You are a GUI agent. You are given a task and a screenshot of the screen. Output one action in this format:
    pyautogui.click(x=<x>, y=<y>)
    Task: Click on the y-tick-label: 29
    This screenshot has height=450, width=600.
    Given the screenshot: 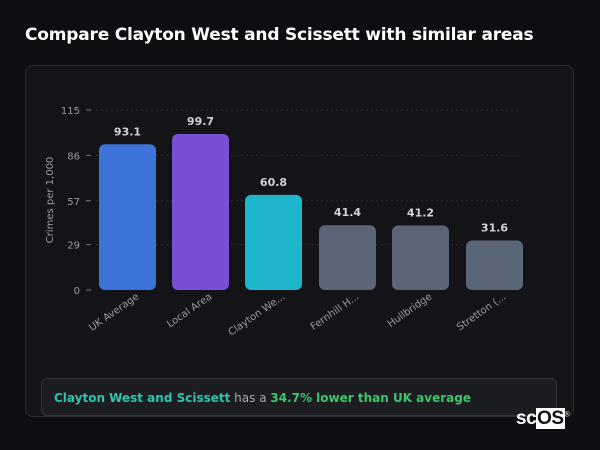 What is the action you would take?
    pyautogui.click(x=73, y=246)
    